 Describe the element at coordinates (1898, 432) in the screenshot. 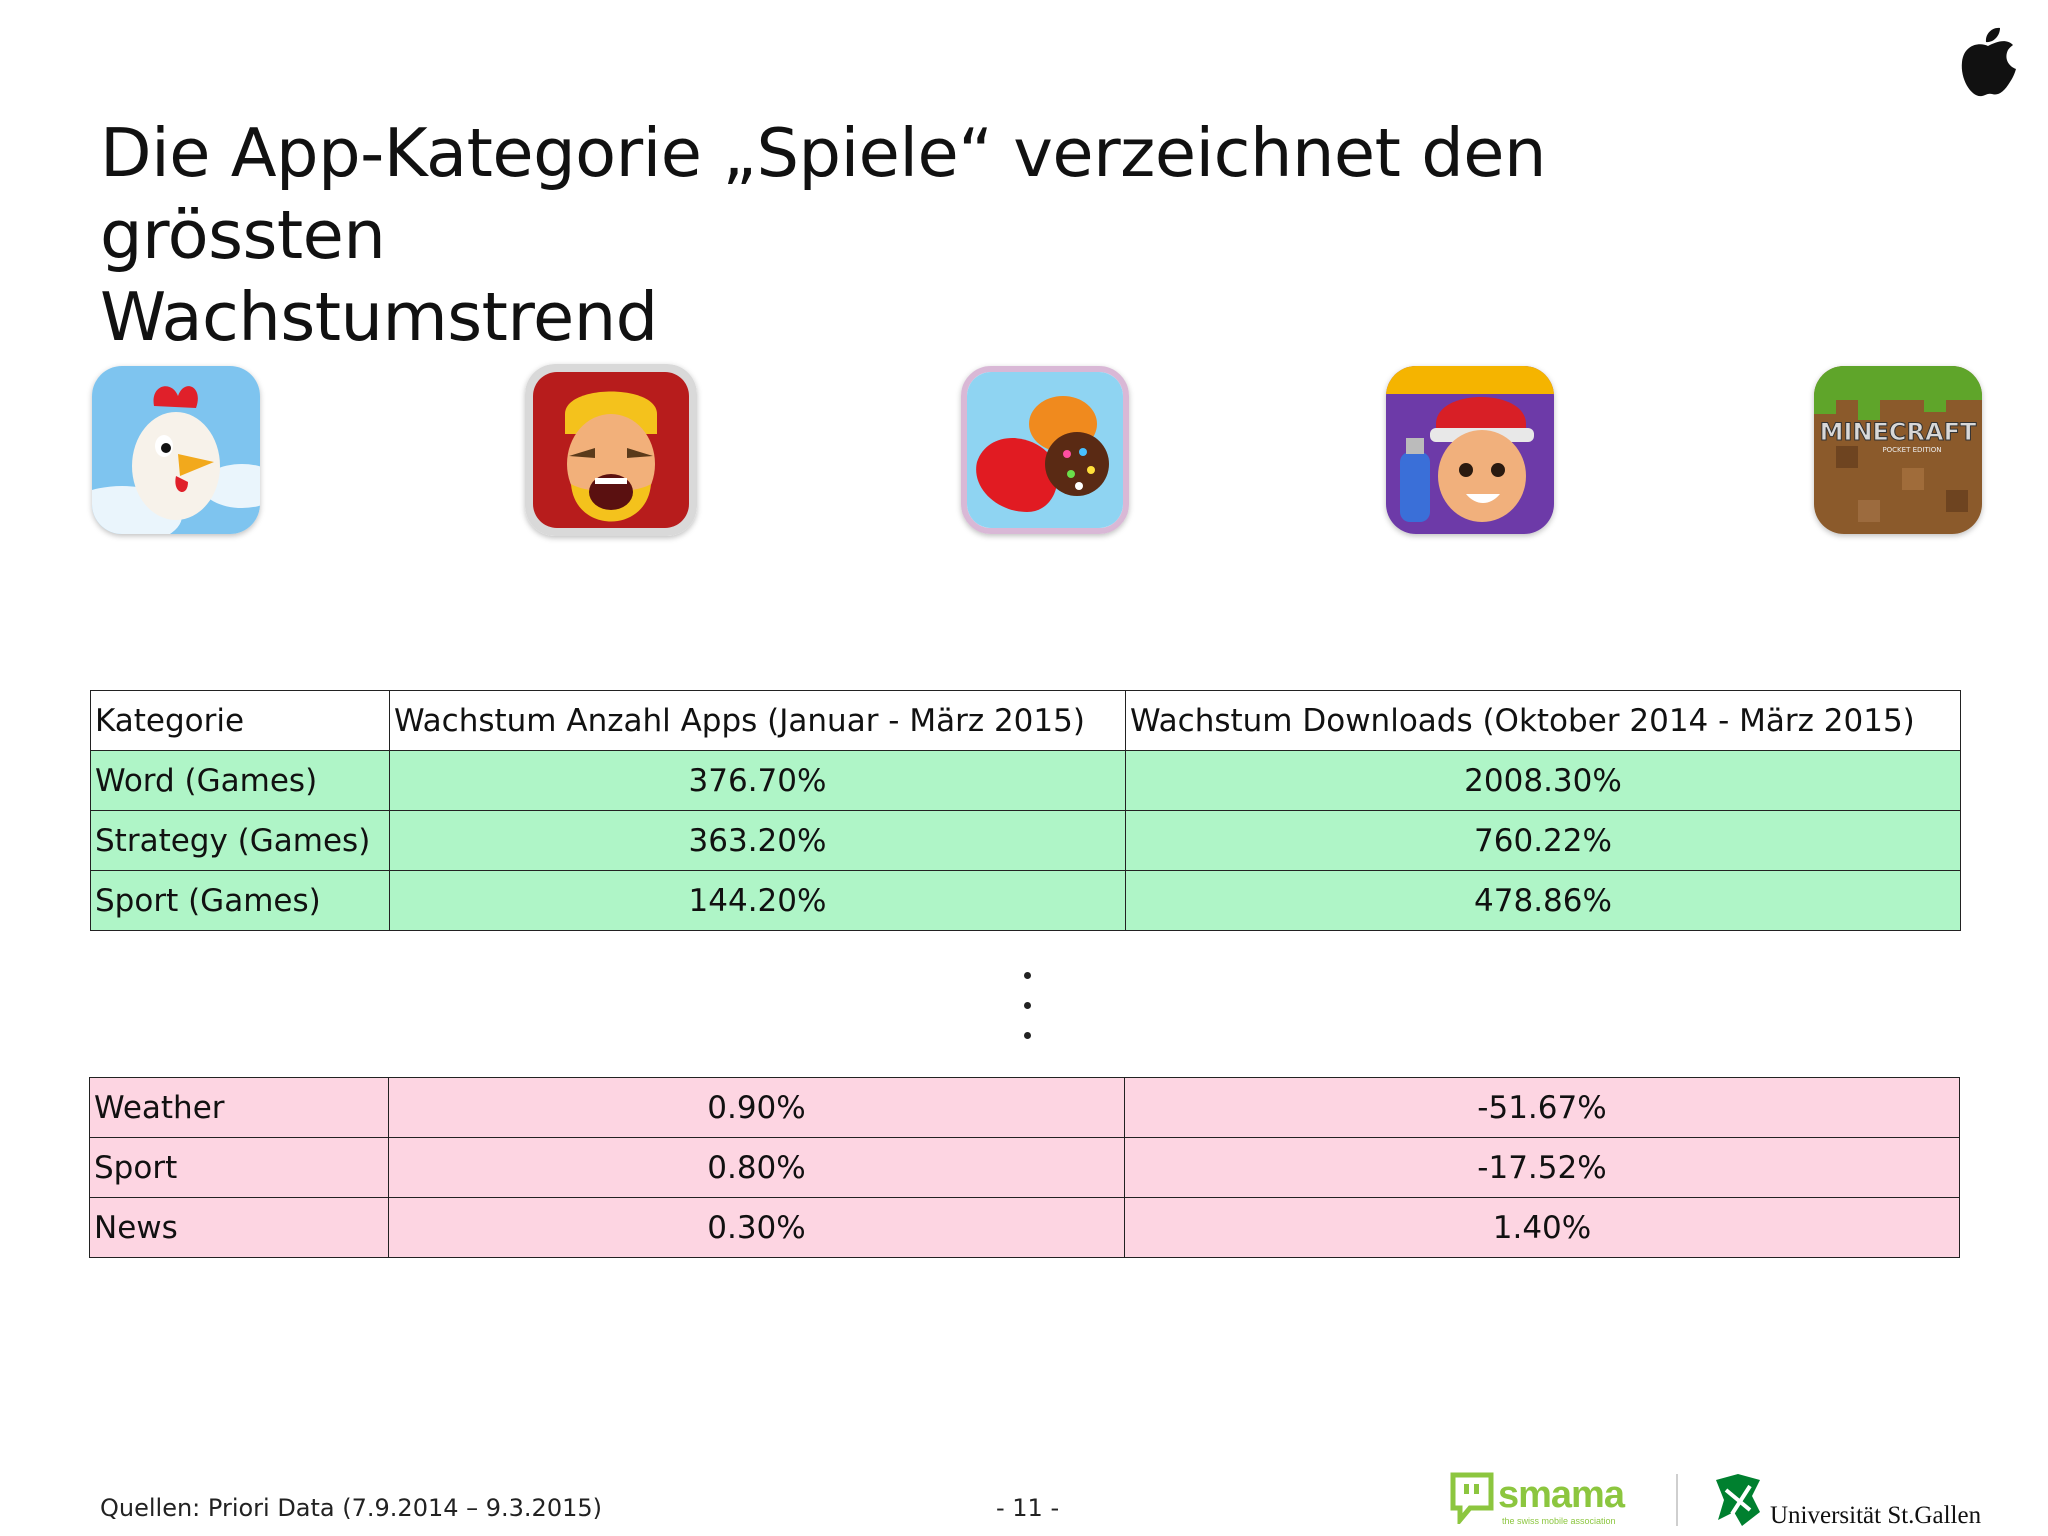

I see `minecraft-wordmark: MINECRAFT` at that location.